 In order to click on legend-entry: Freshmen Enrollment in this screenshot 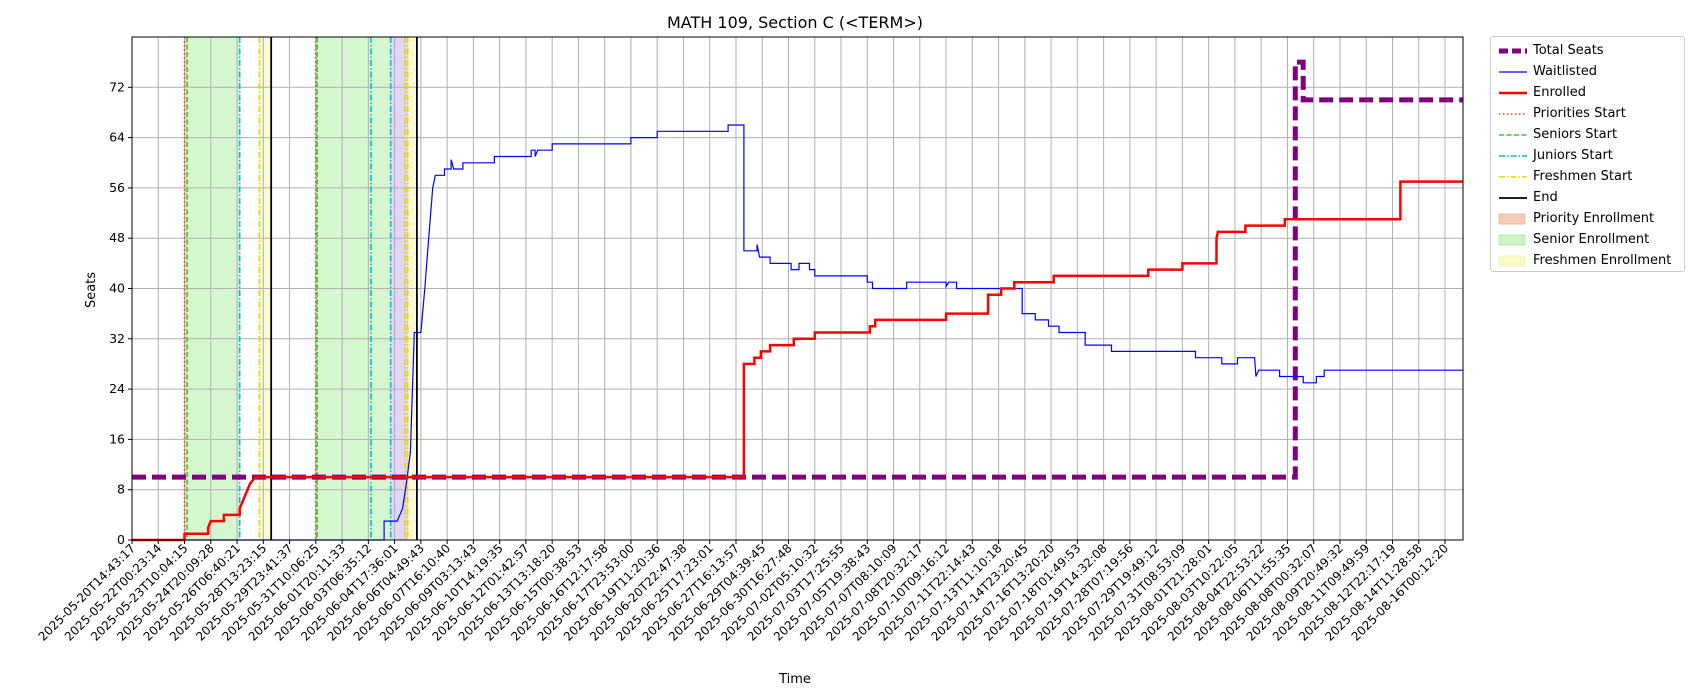, I will do `click(1587, 261)`.